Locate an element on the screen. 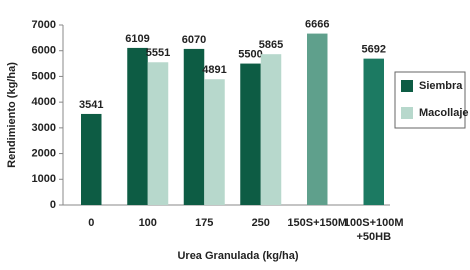  y-tick-label: 2000 is located at coordinates (44, 153).